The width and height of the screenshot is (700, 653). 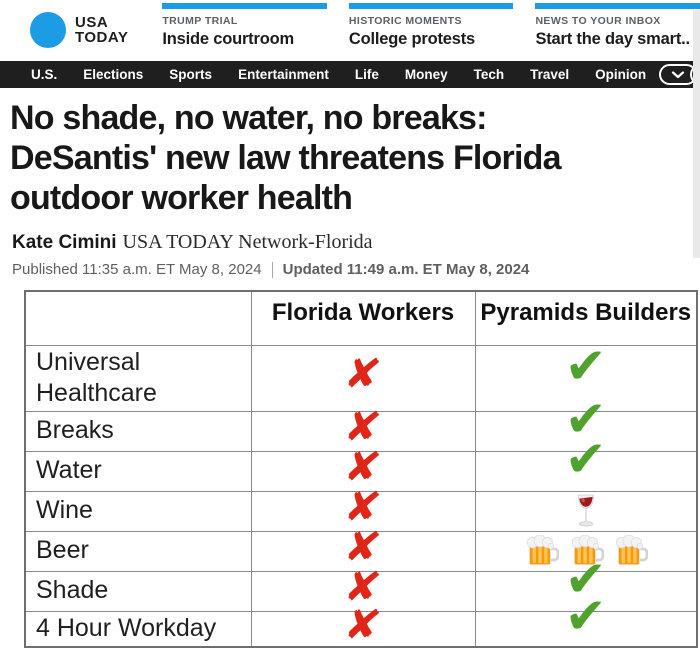 I want to click on table-row: Universal Healthcare ✘ ✔, so click(x=361, y=376).